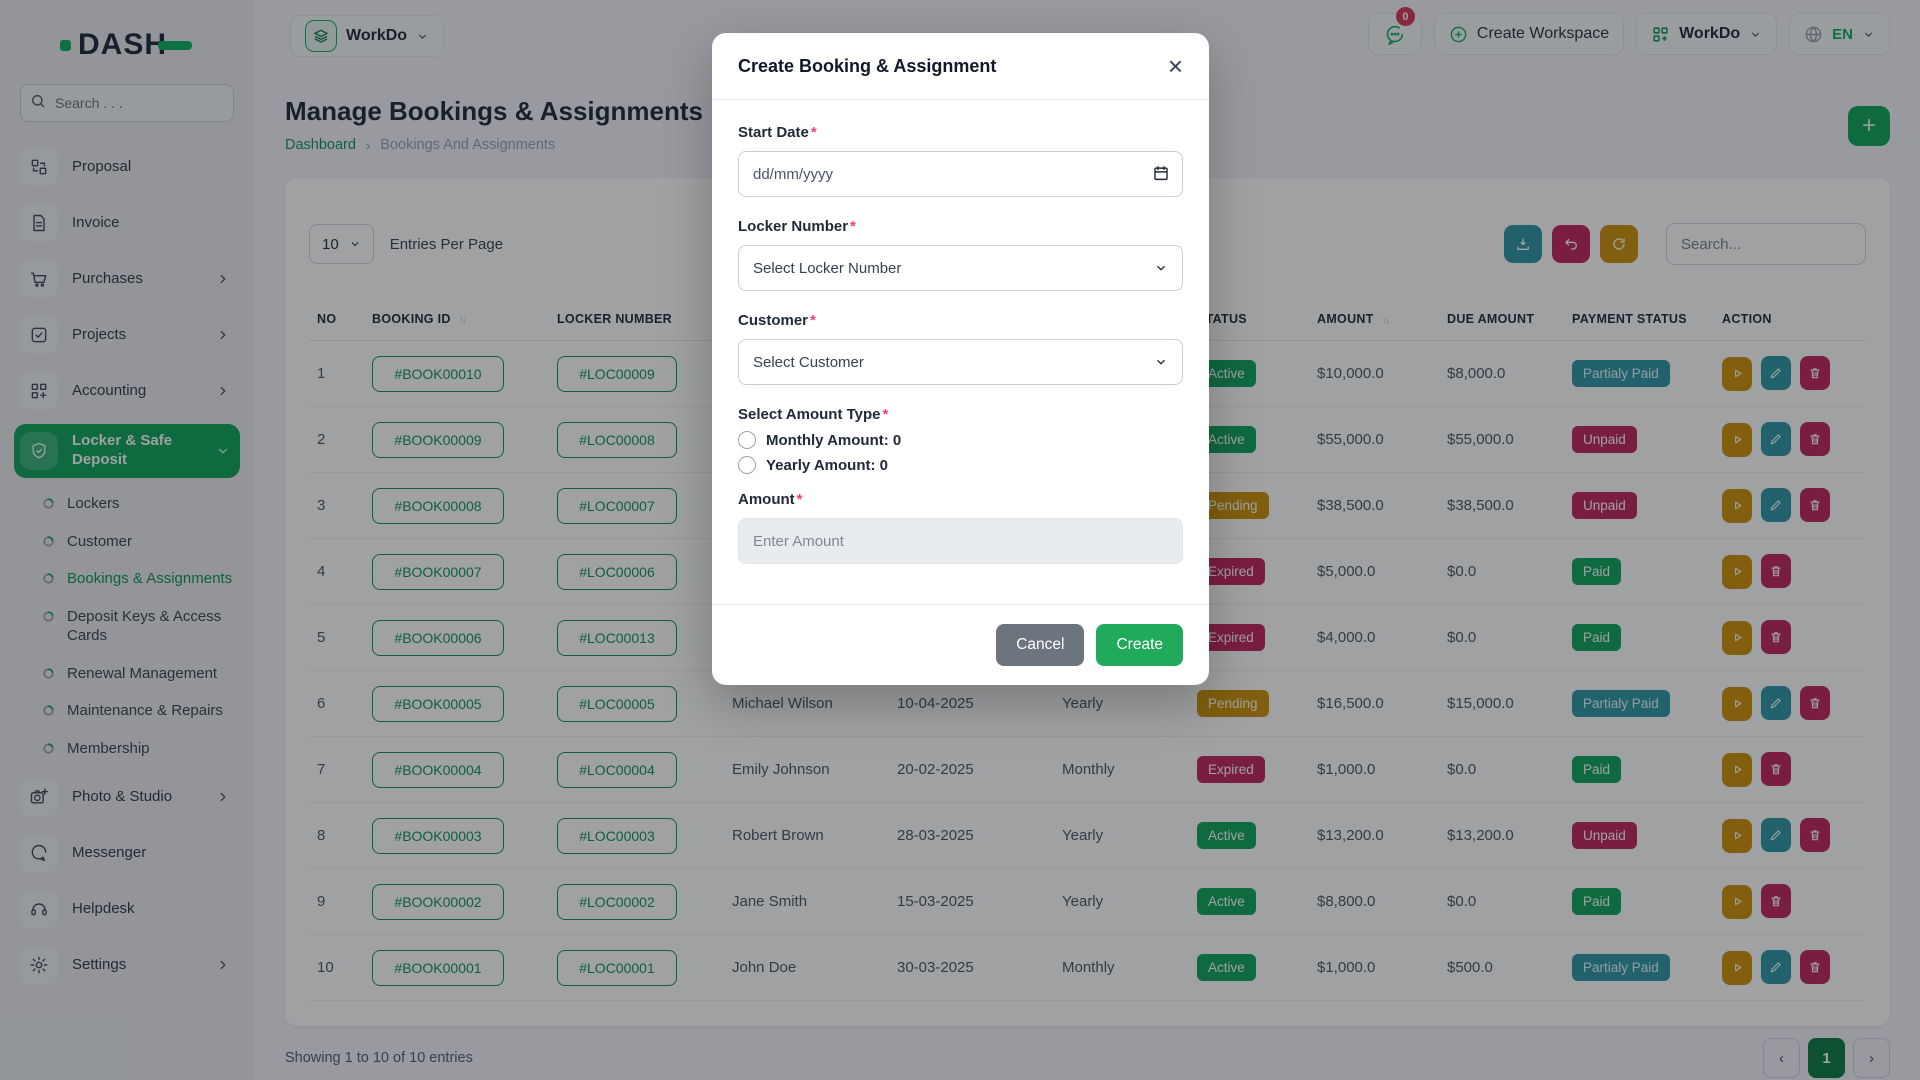  I want to click on sidebar-subitem-customer: Customer, so click(127, 542).